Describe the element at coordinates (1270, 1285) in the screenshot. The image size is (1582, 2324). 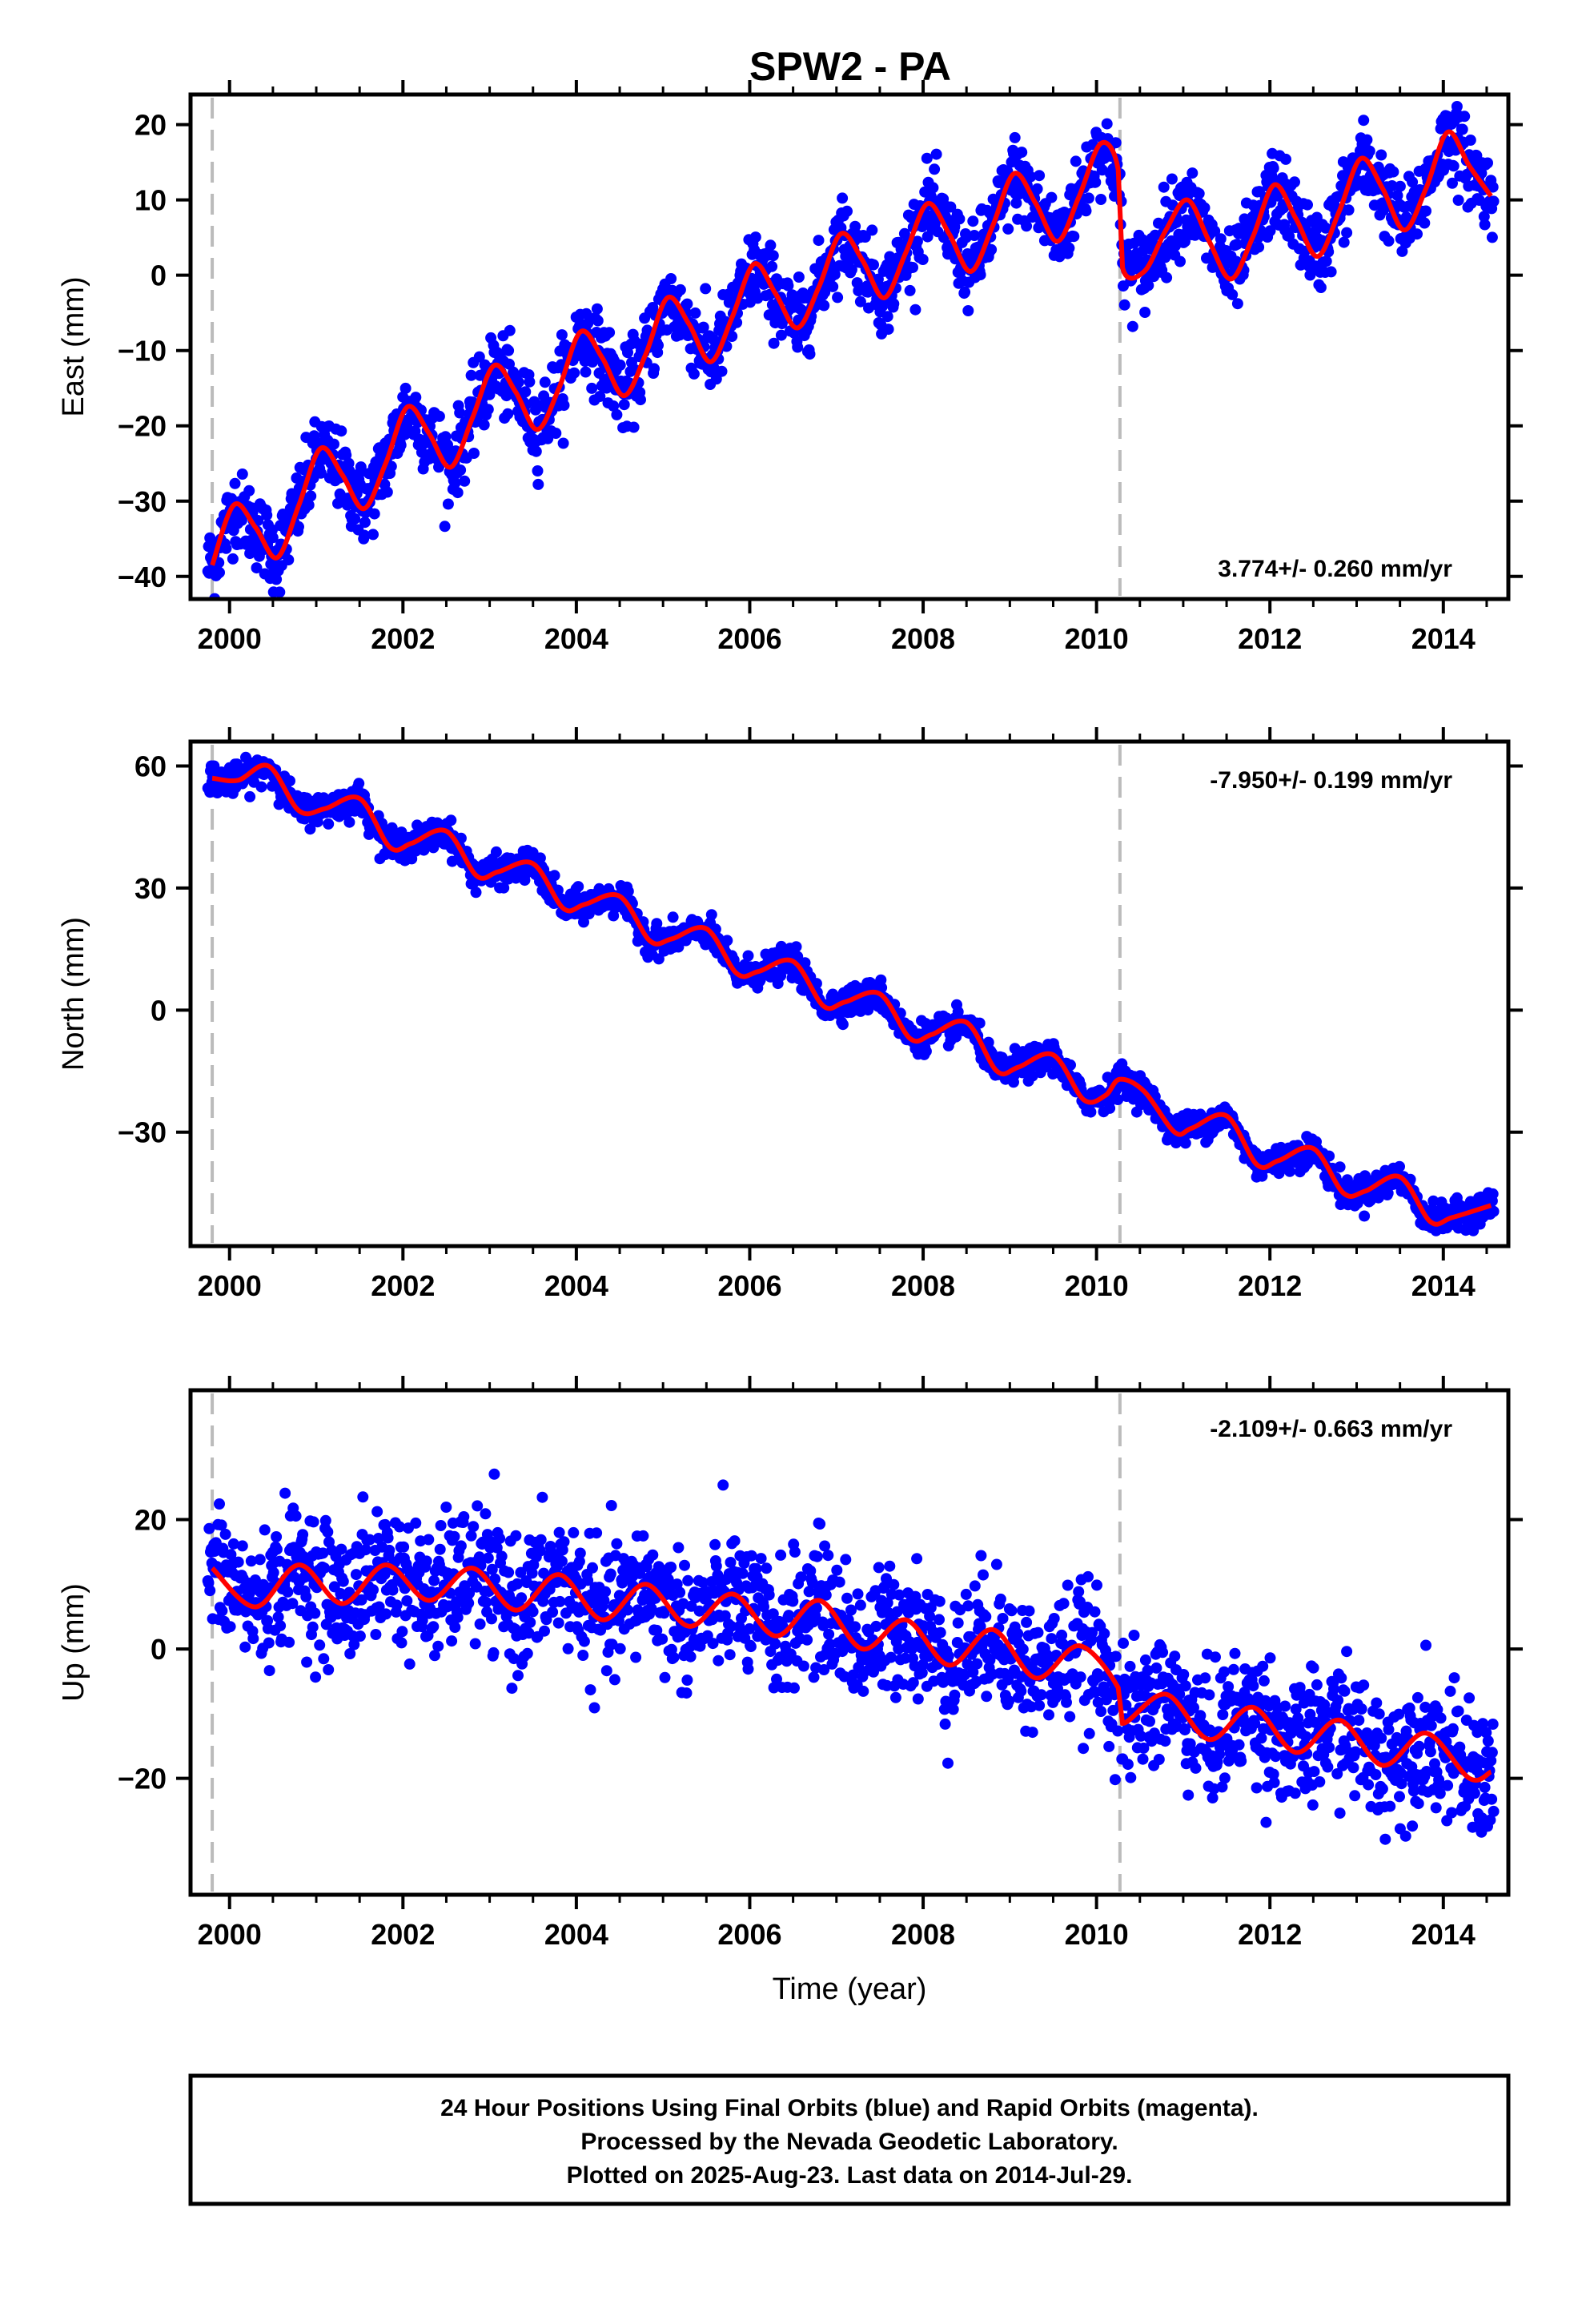
I see `north-xtick-label: 2012` at that location.